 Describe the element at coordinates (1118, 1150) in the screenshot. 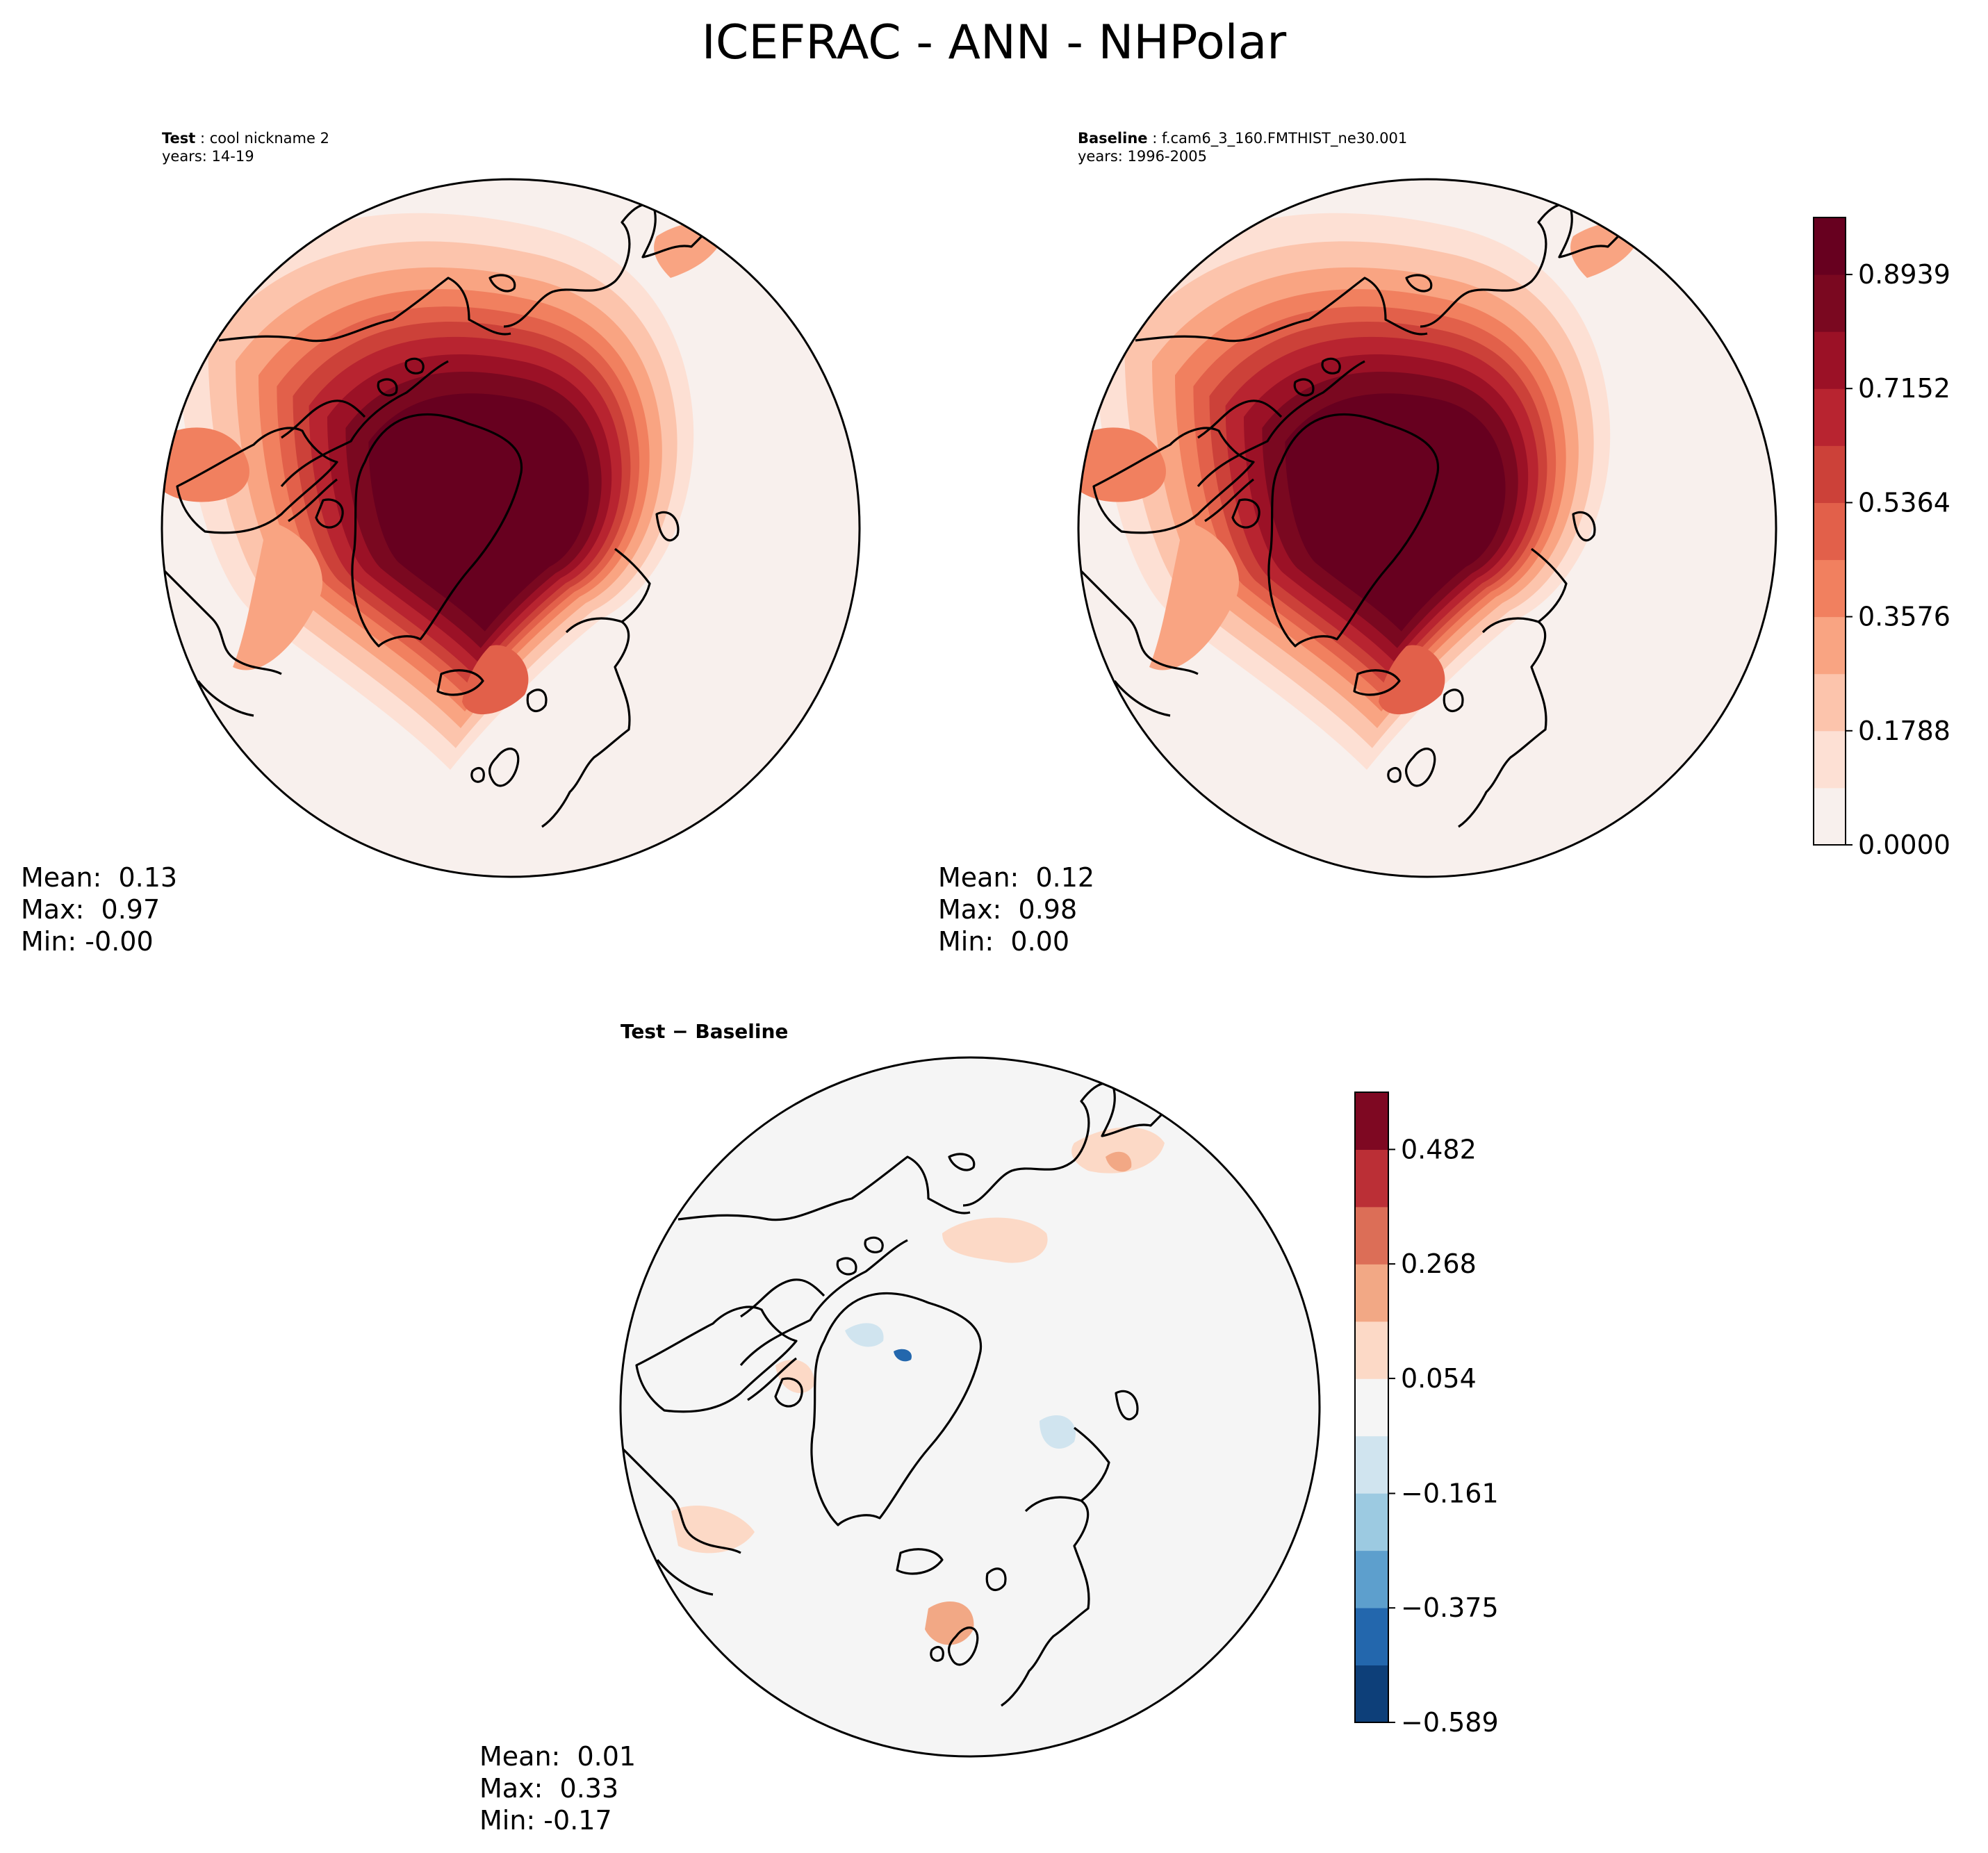

I see `diff-anomaly-bering` at that location.